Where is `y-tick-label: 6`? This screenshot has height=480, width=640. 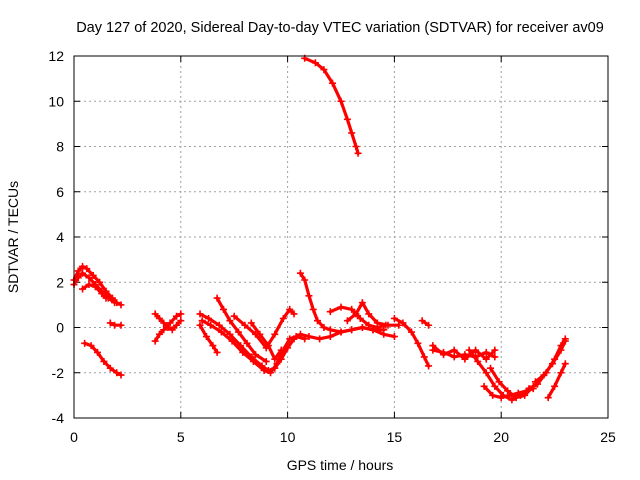 y-tick-label: 6 is located at coordinates (60, 192).